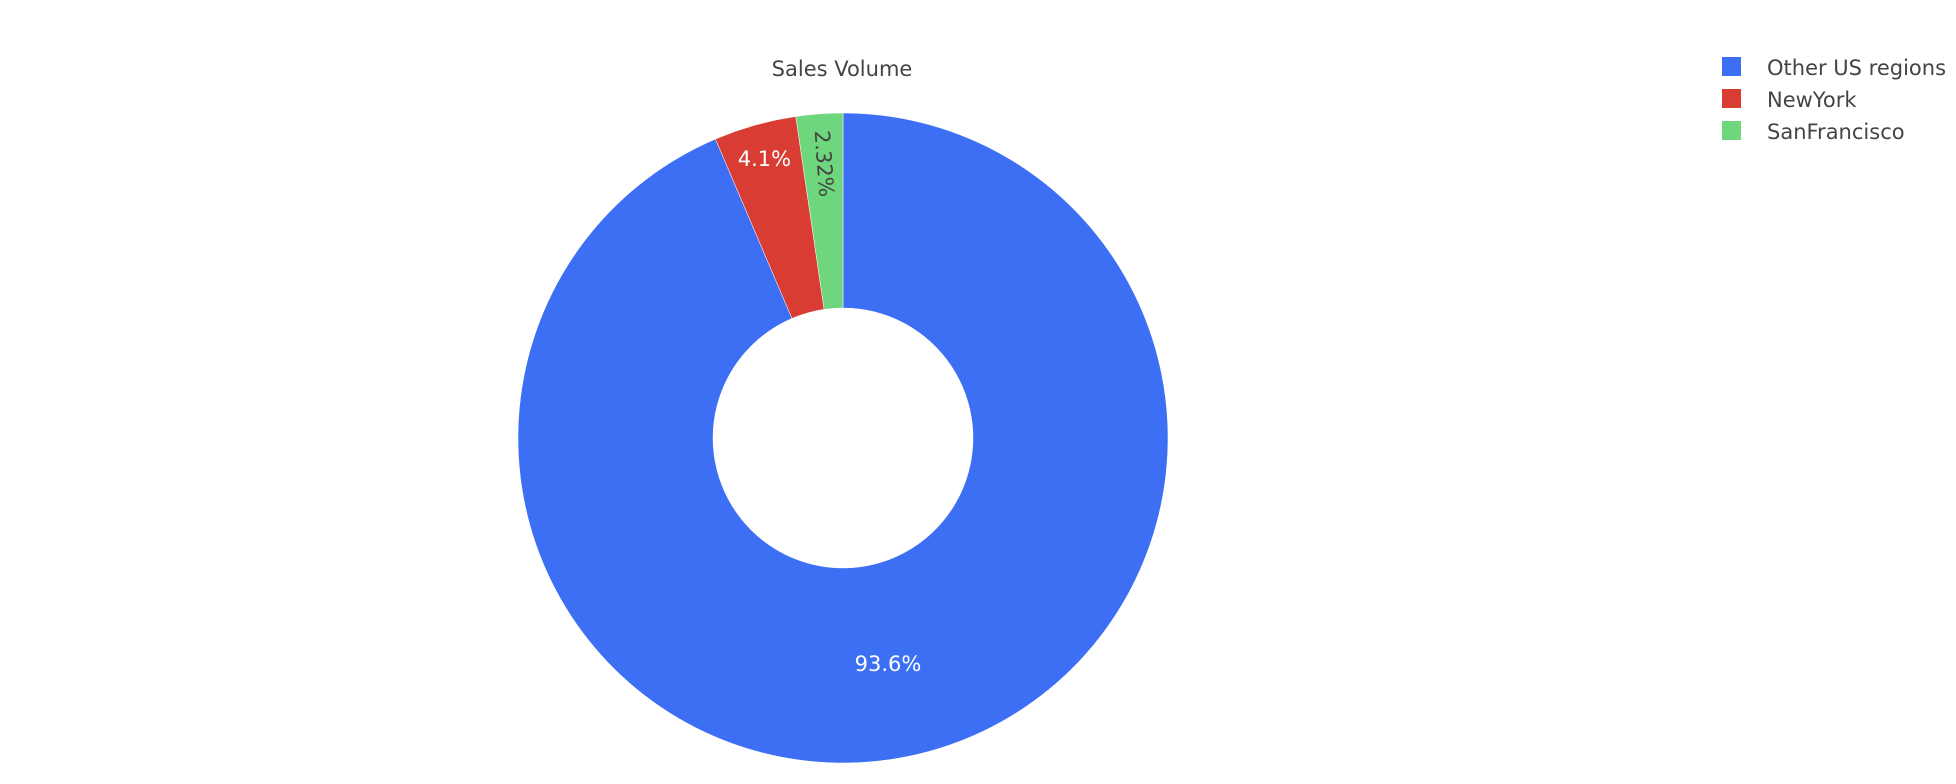  Describe the element at coordinates (1856, 68) in the screenshot. I see `legend-label-other-us-regions: Other US regions` at that location.